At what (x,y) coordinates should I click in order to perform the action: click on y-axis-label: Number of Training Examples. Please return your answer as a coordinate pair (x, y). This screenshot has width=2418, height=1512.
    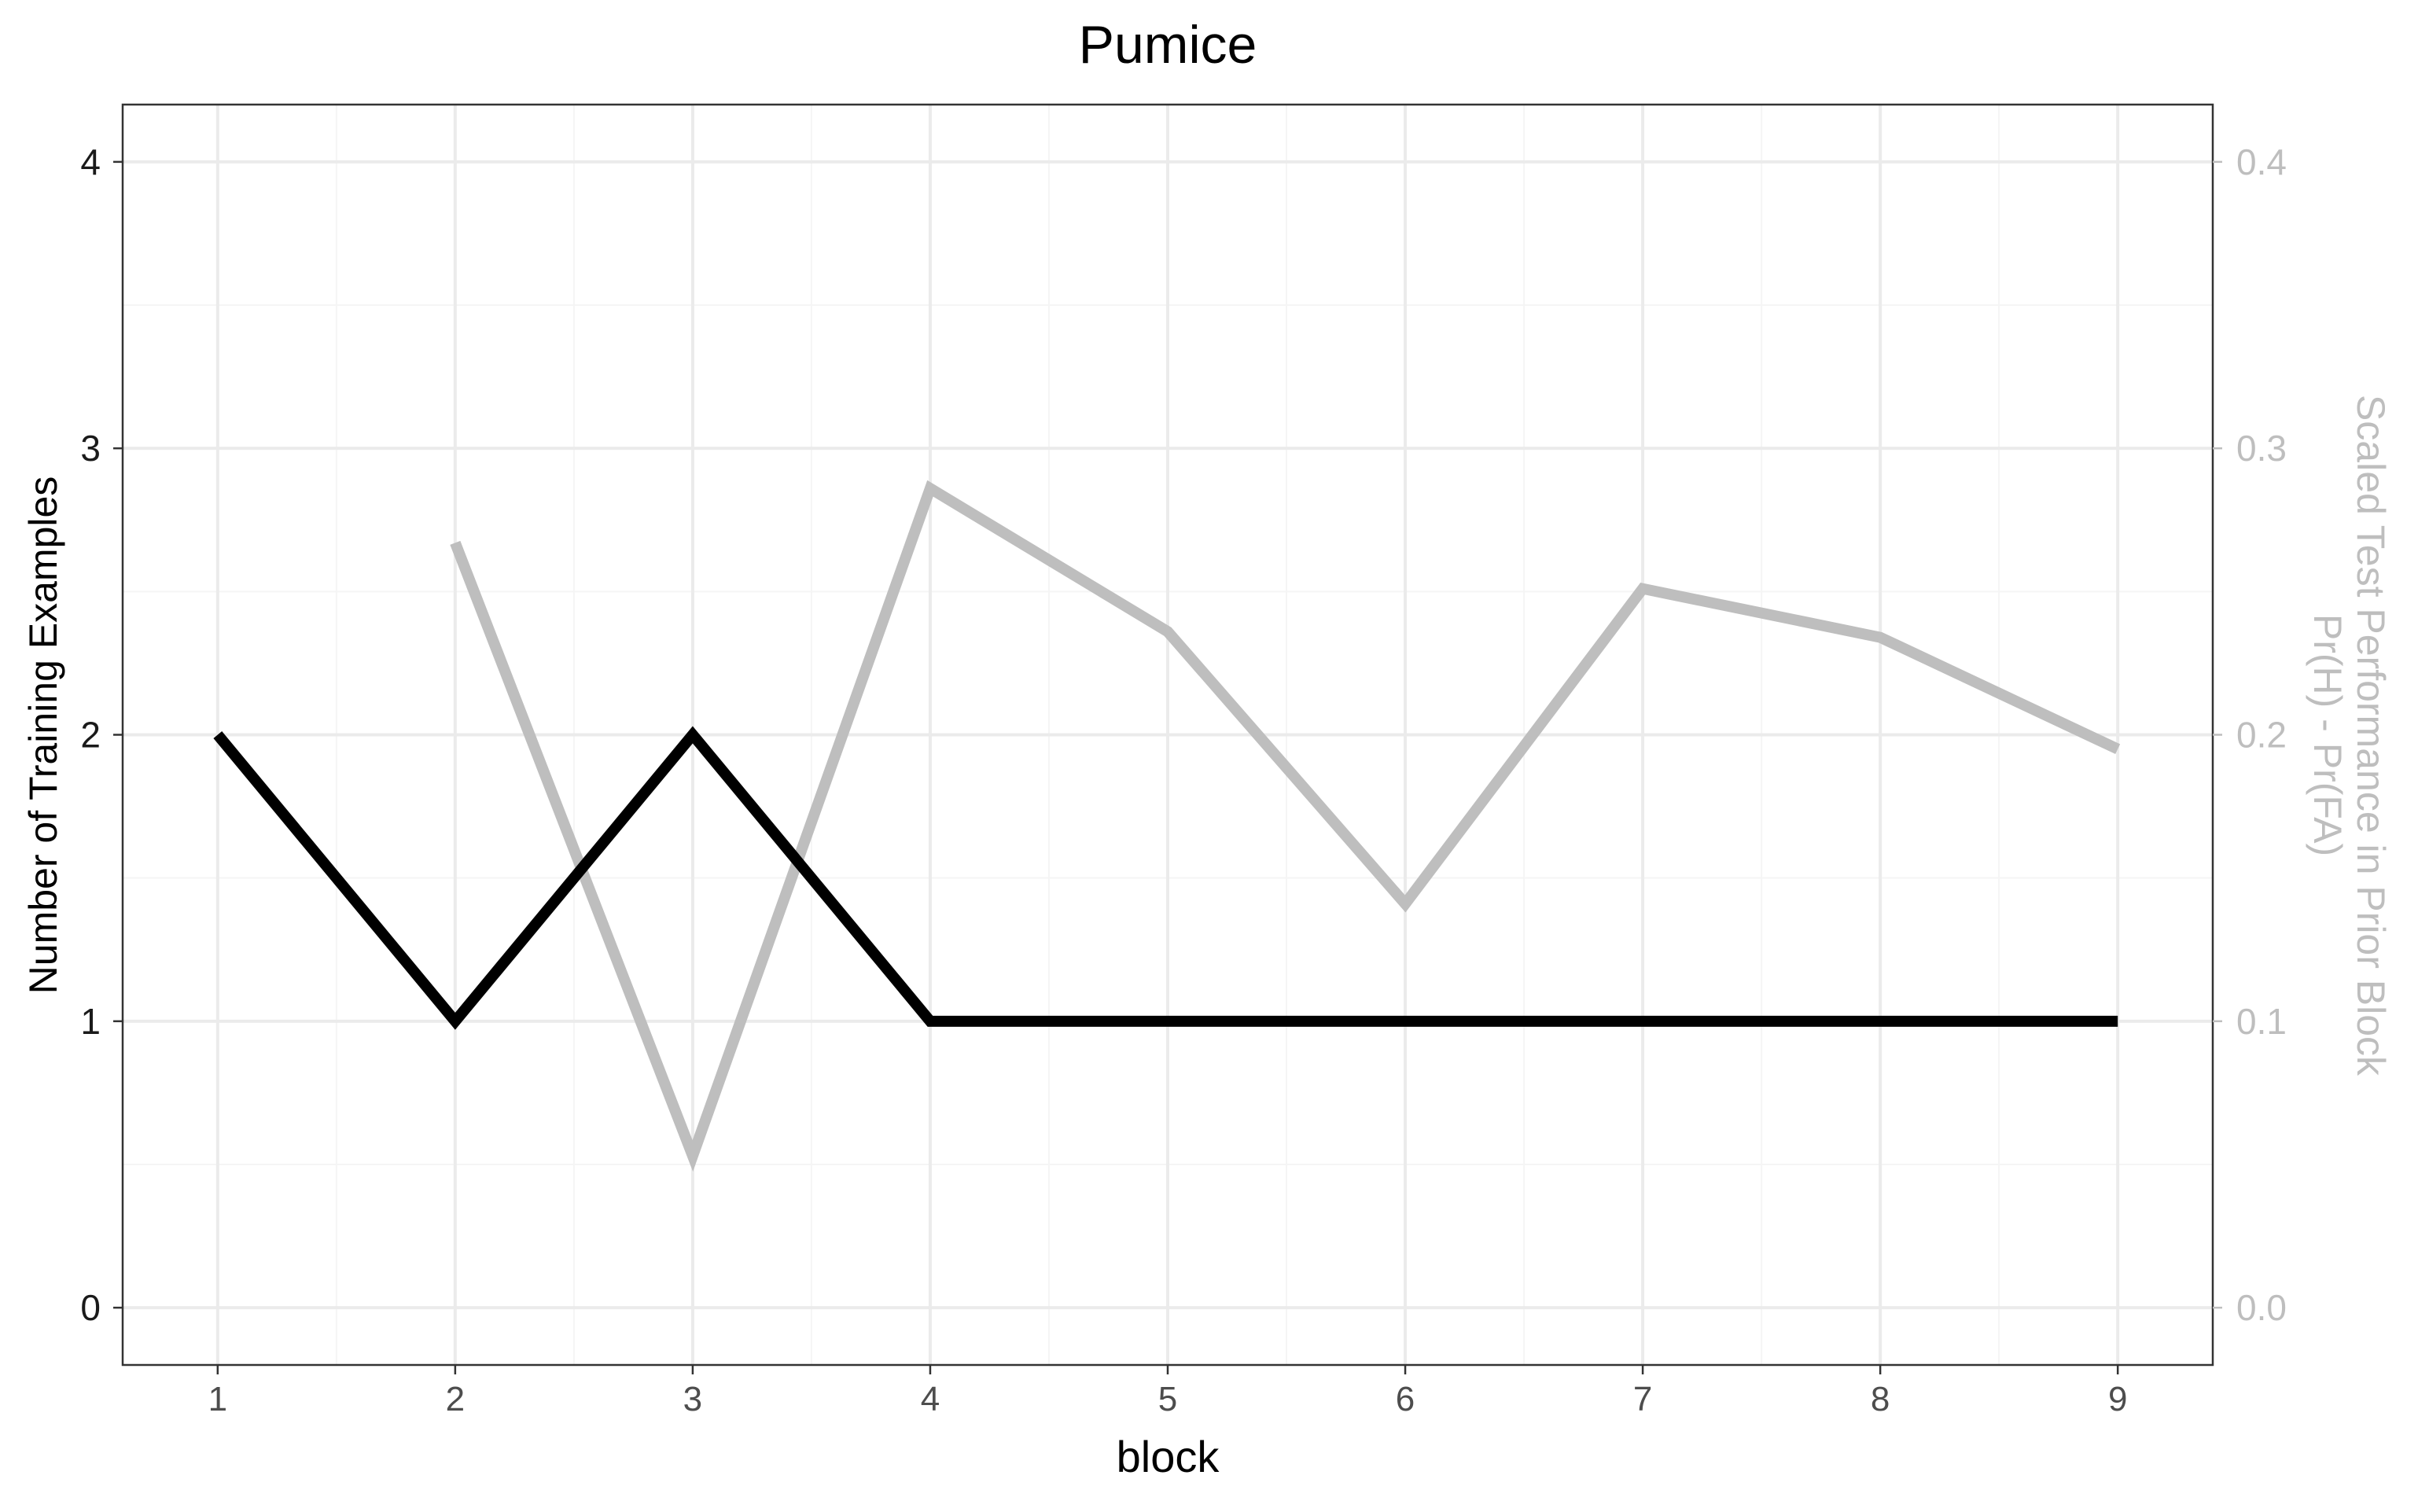
    Looking at the image, I should click on (43, 735).